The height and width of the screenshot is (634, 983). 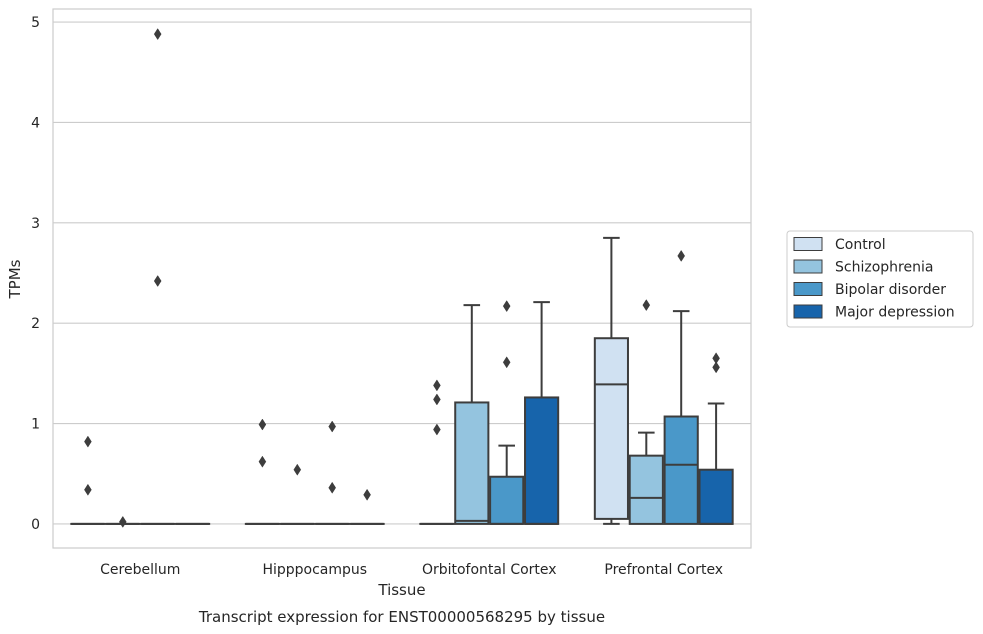 I want to click on legend-label: Bipolar disorder, so click(x=890, y=290).